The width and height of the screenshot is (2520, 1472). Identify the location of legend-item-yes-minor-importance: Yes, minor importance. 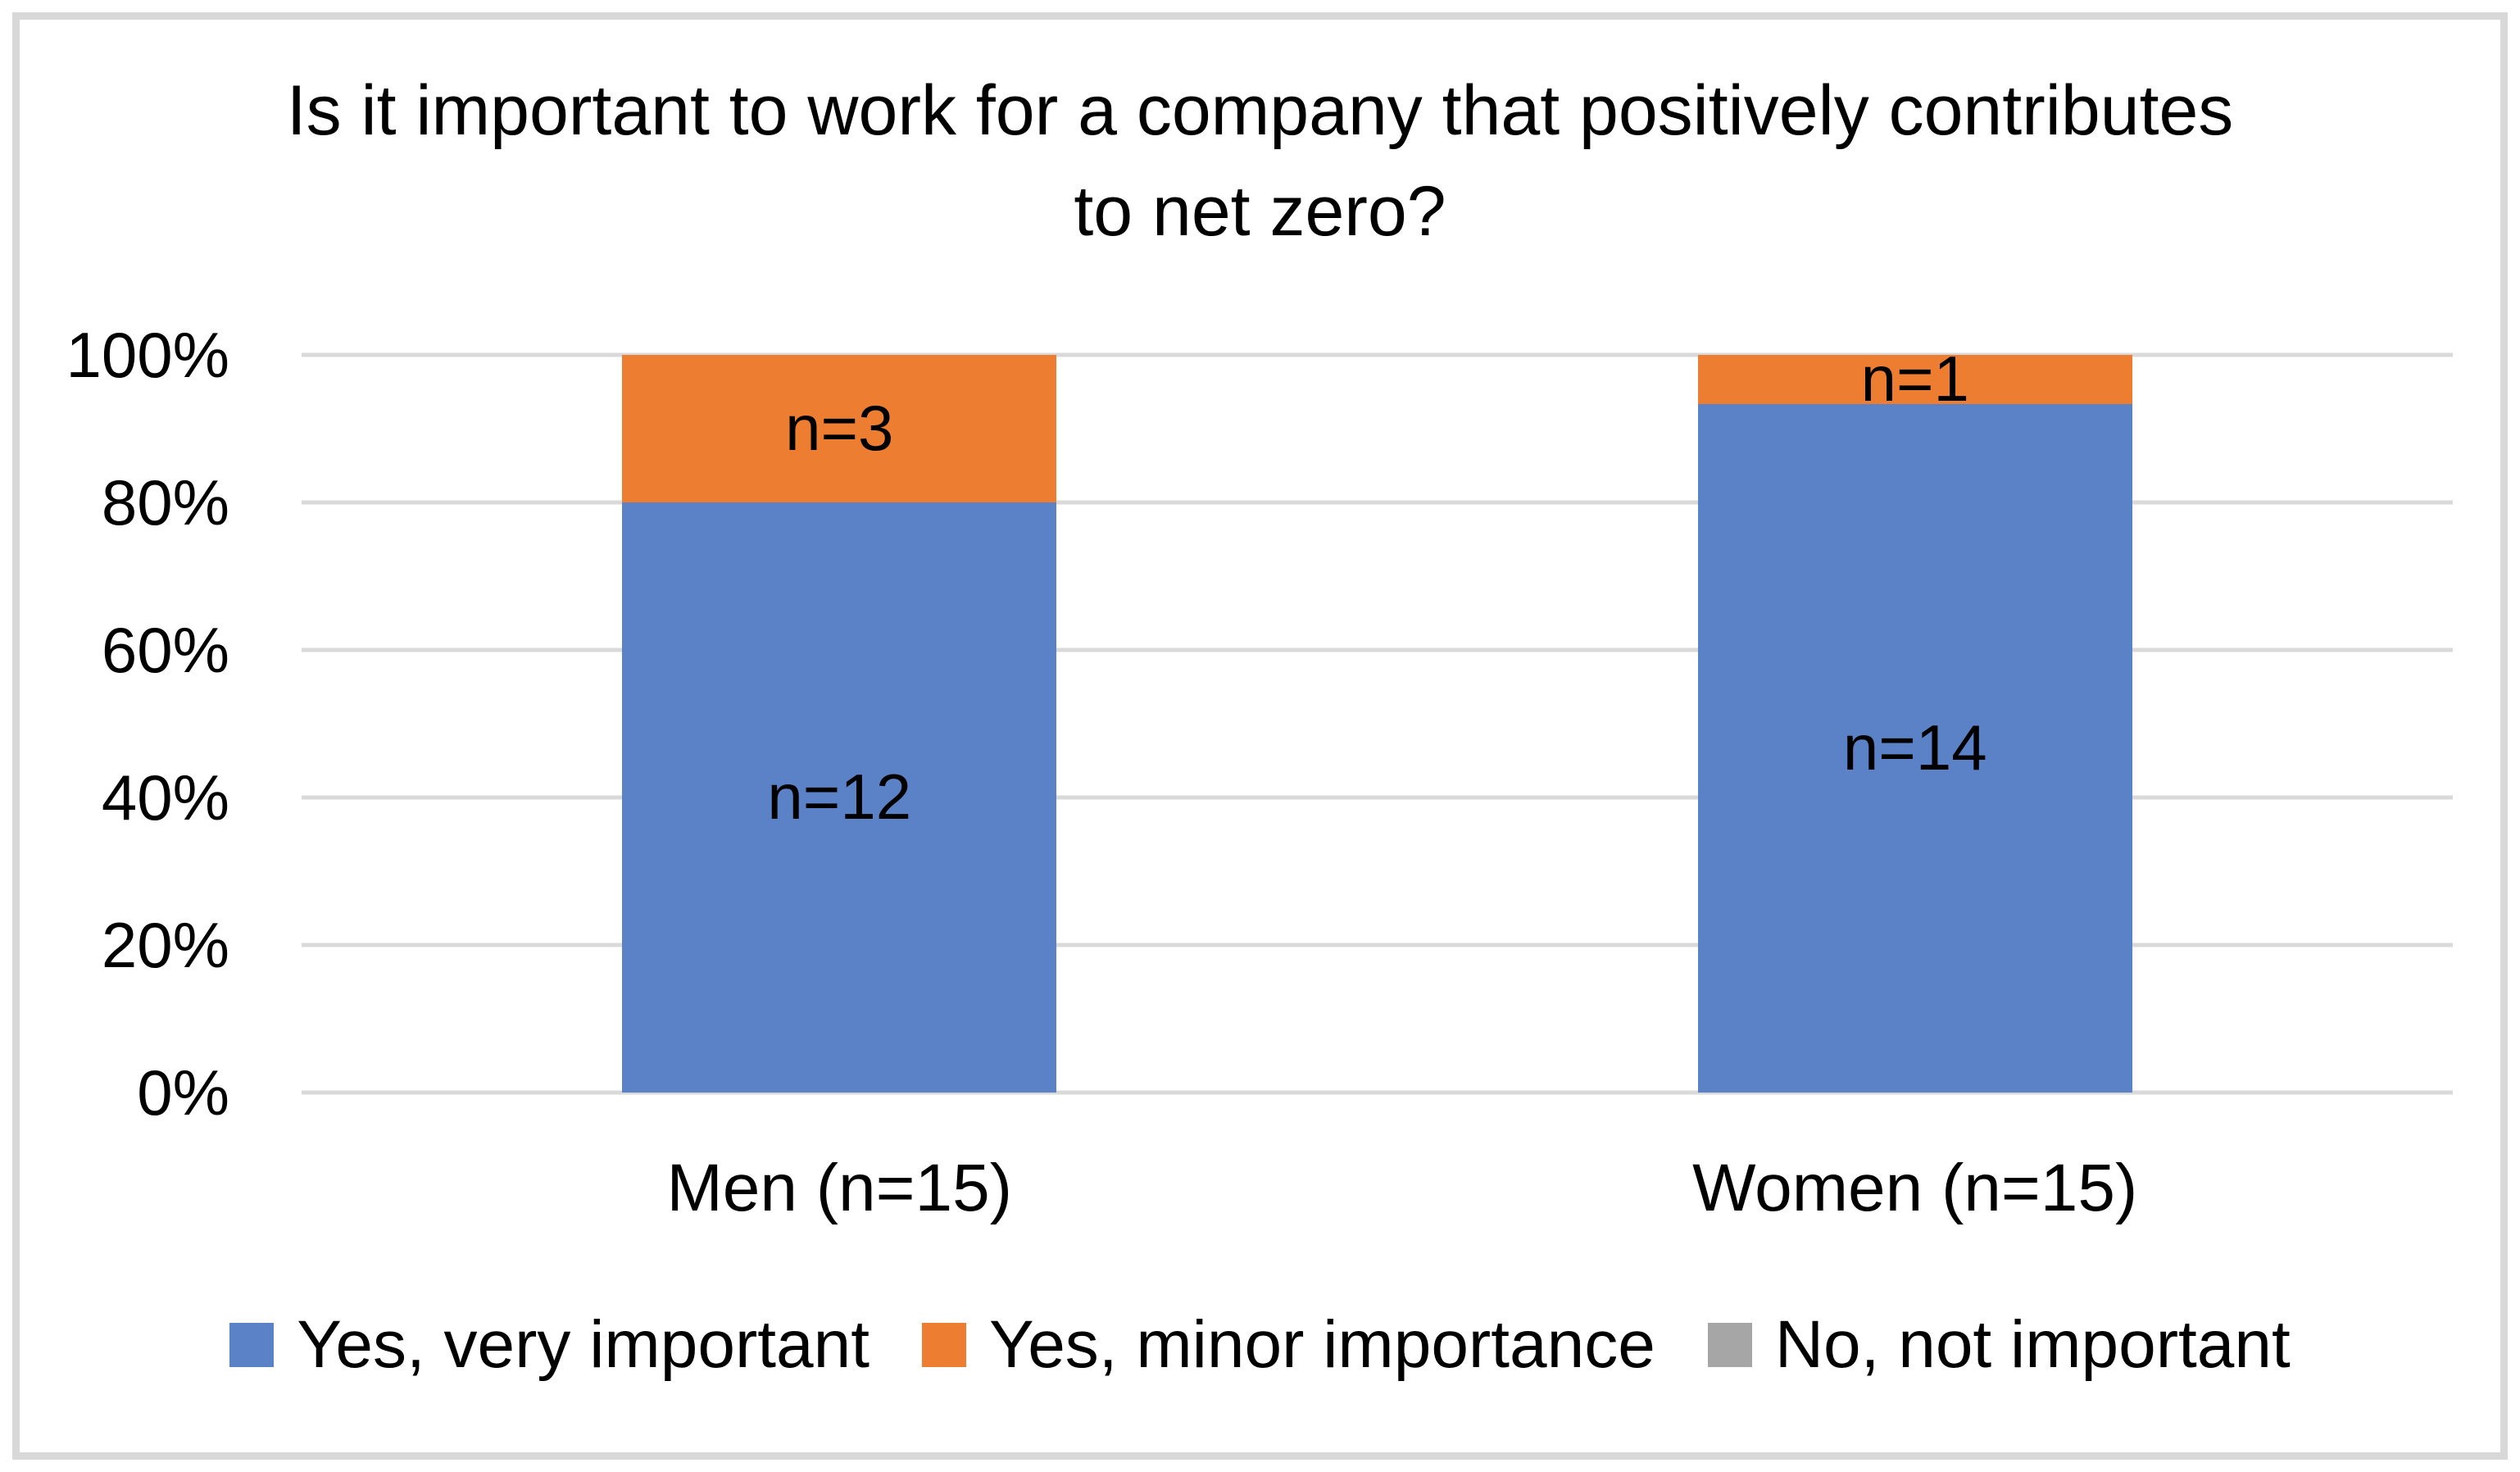
(1288, 1344).